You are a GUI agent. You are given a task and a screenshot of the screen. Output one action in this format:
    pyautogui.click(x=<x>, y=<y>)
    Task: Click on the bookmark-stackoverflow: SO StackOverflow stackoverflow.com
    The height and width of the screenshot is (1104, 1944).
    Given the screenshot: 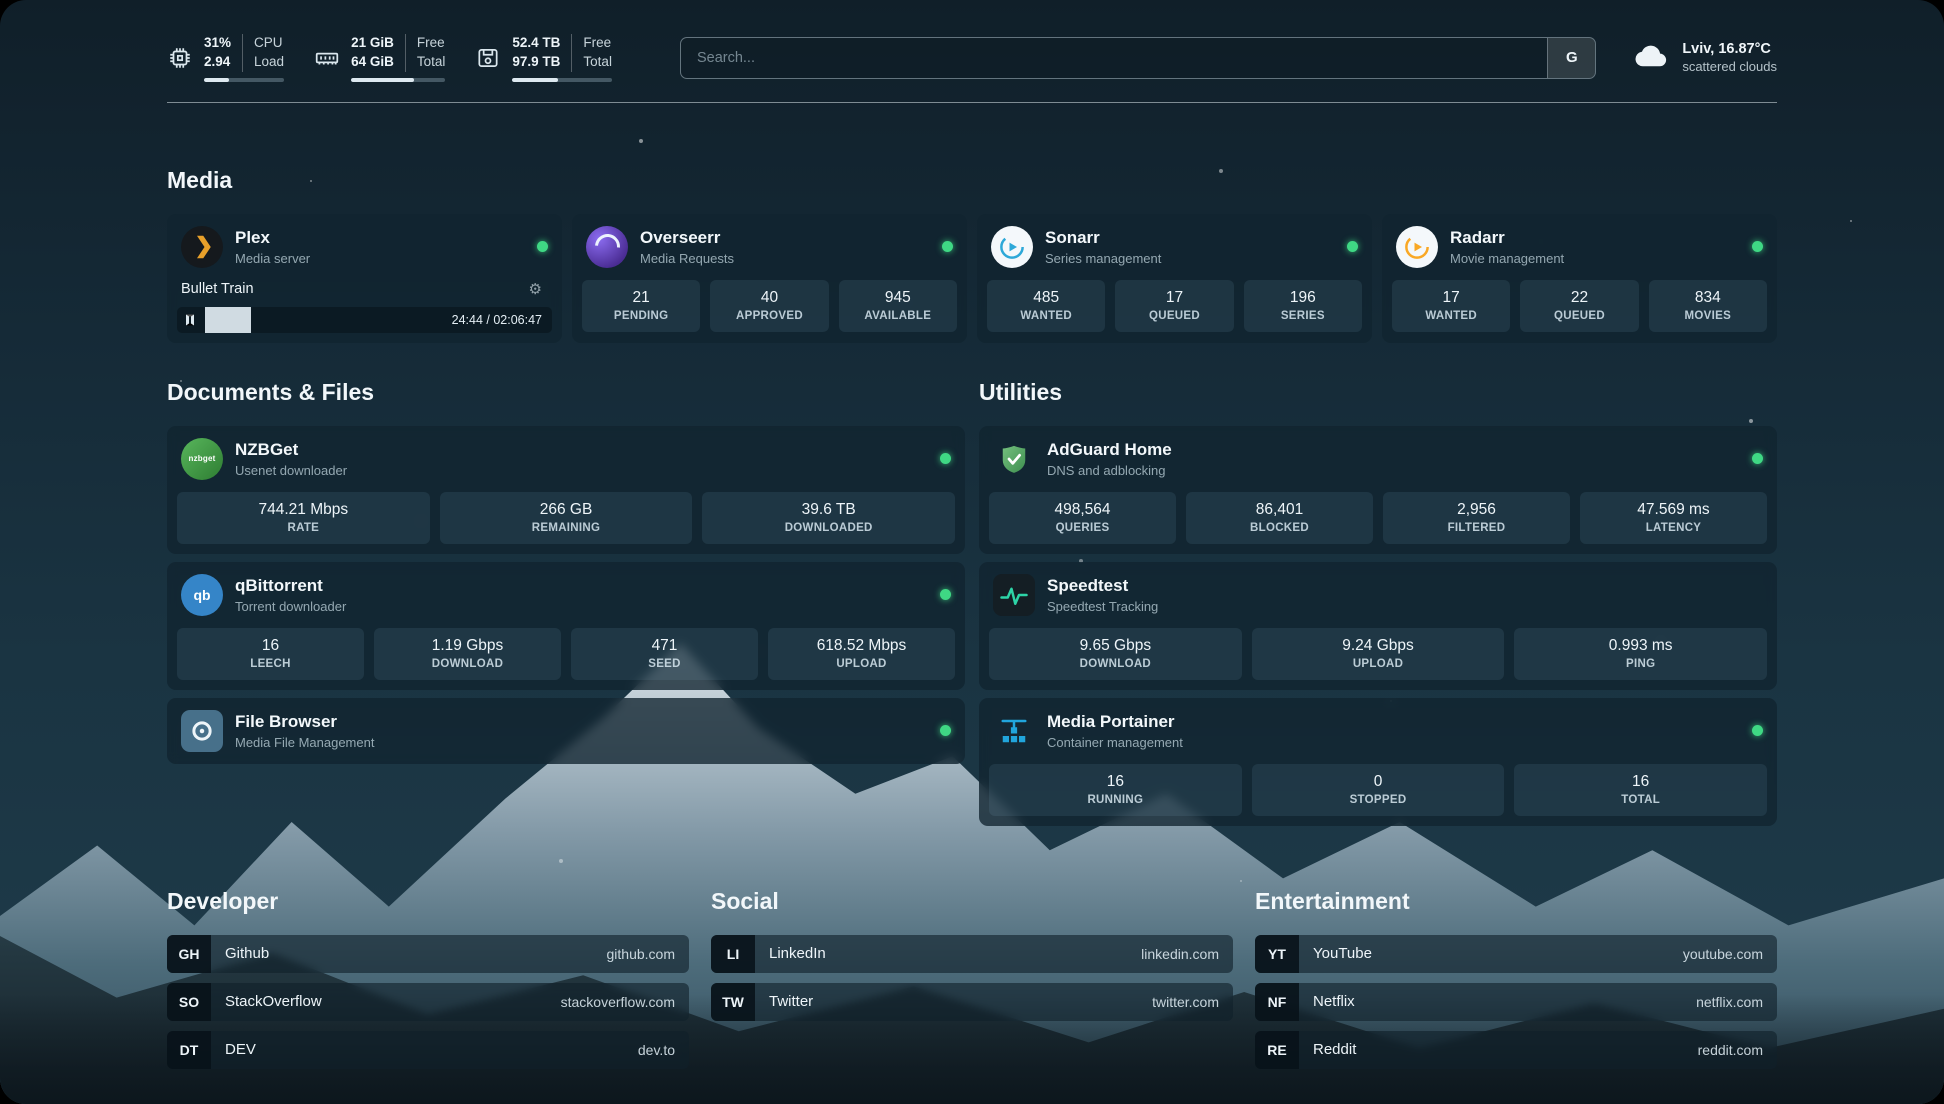 What is the action you would take?
    pyautogui.click(x=428, y=1001)
    